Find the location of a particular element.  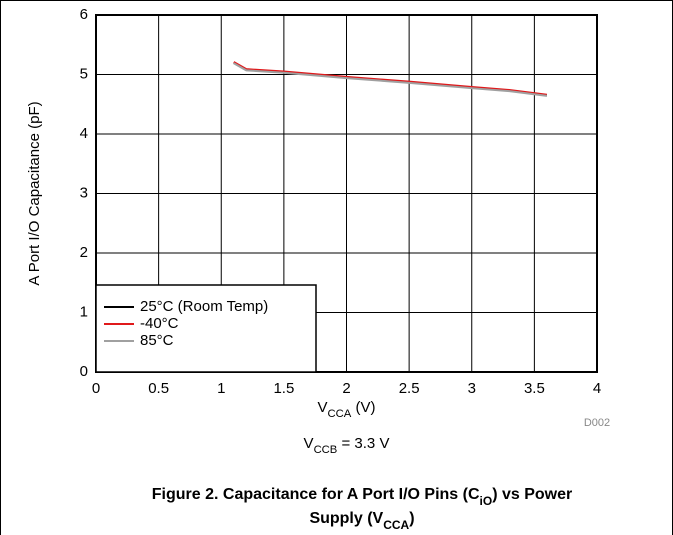

y-tick-label: 3 is located at coordinates (84, 192).